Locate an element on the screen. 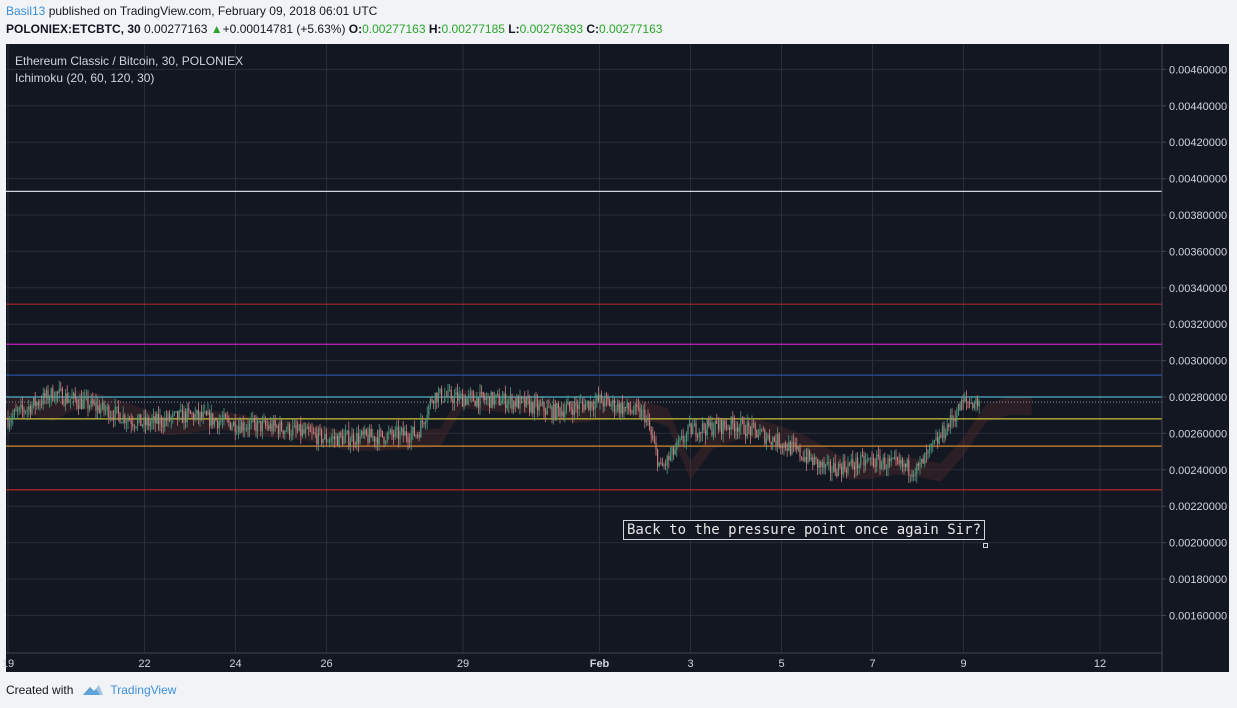  close-value: 0.00277163 is located at coordinates (631, 29).